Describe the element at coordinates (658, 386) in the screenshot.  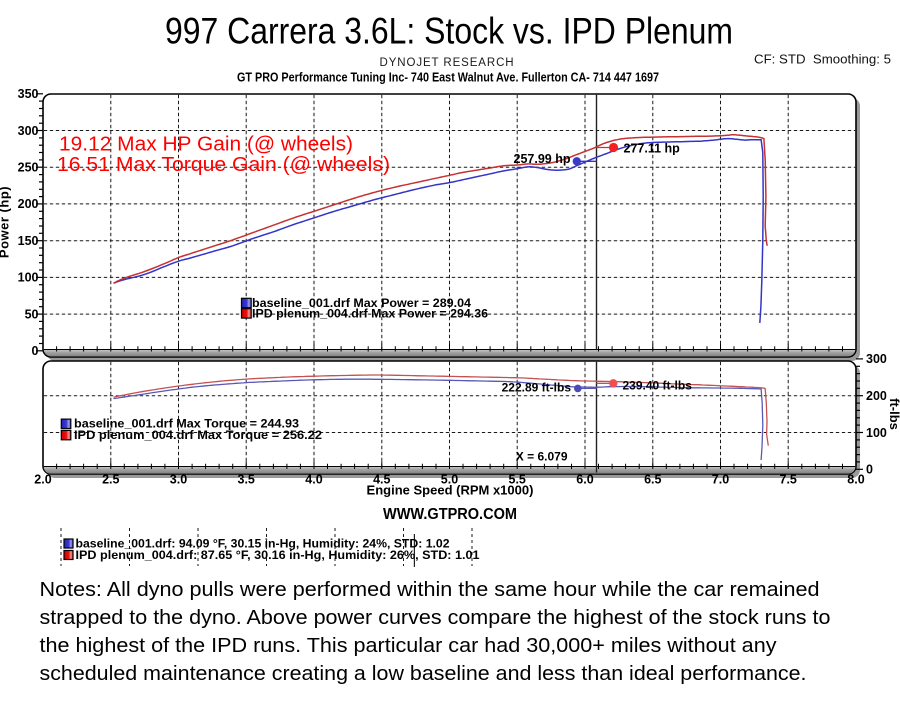
I see `svg-text: 239.40 ft-lbs` at that location.